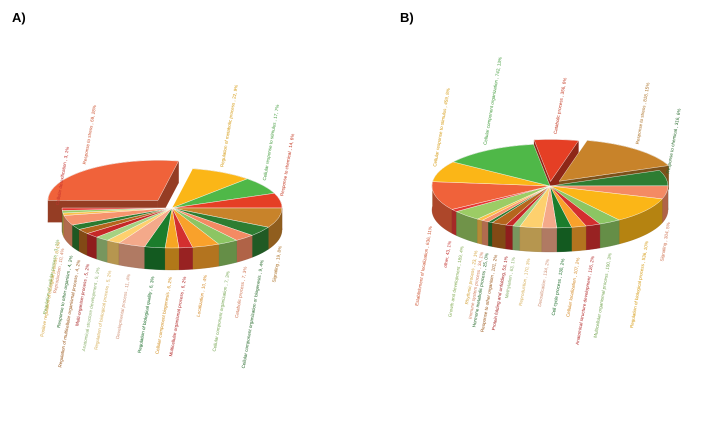  I want to click on pie-slice-label: Cell cycle process , 130, 2%, so click(558, 287).